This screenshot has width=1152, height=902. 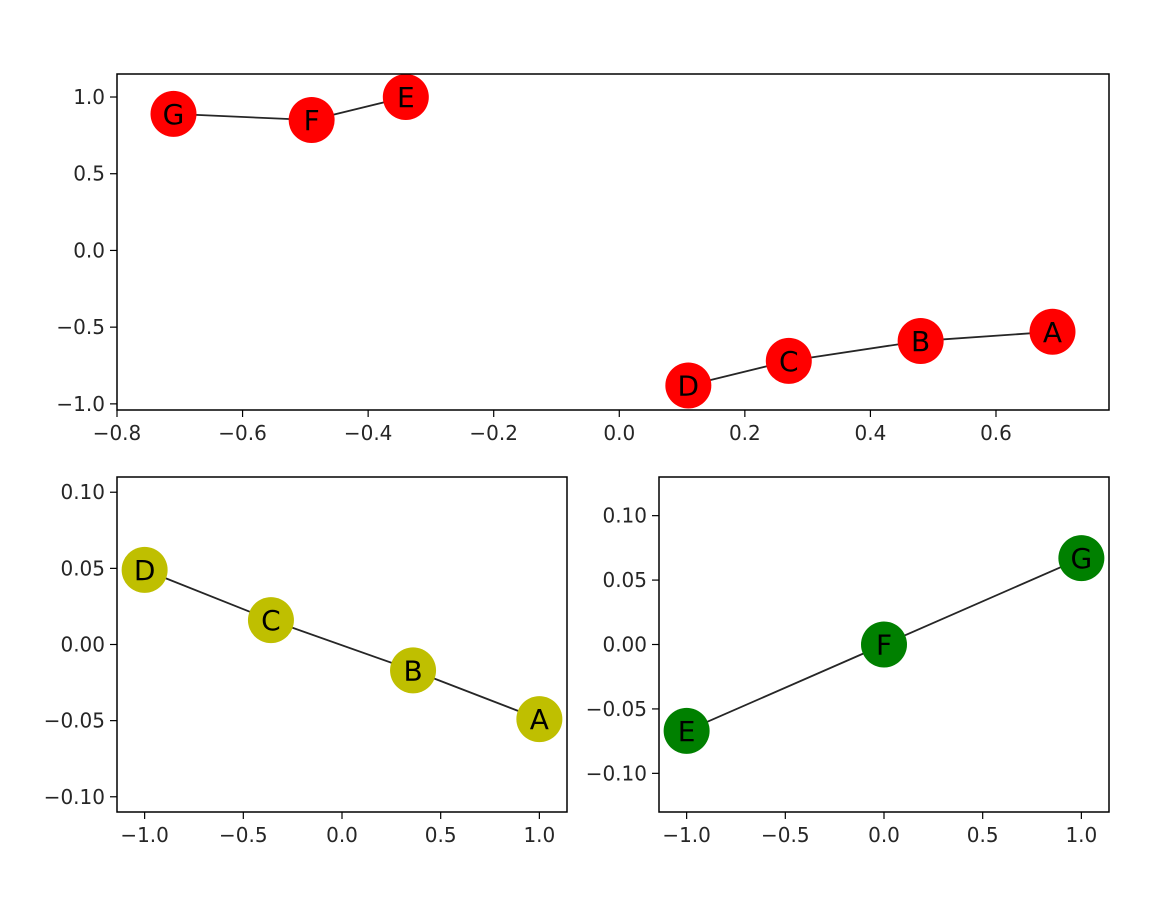 I want to click on edge-e-f, so click(x=785, y=687).